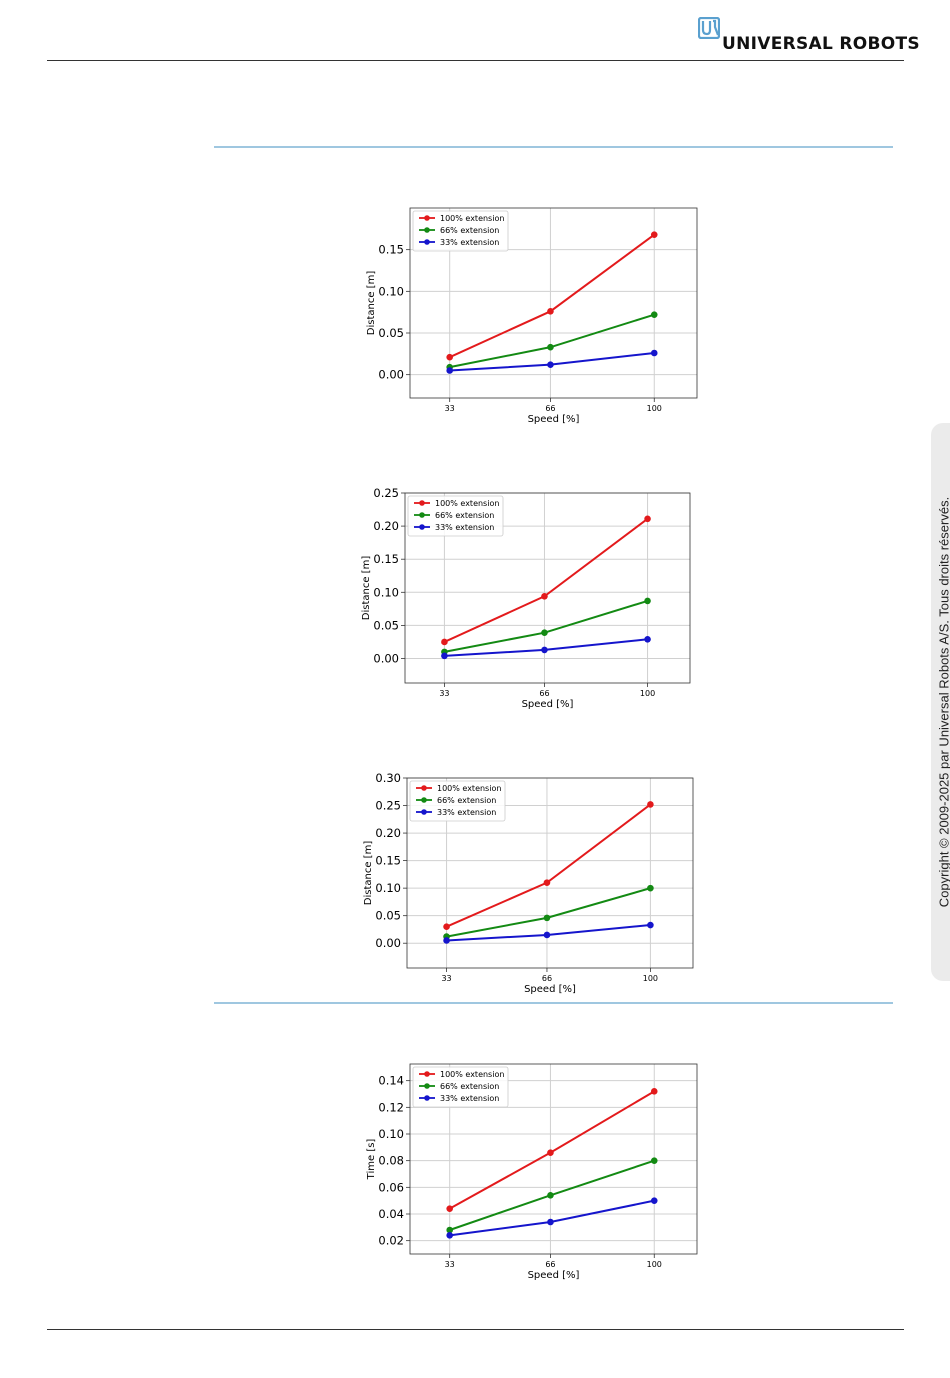  Describe the element at coordinates (388, 778) in the screenshot. I see `y-tick-label: 0.30` at that location.